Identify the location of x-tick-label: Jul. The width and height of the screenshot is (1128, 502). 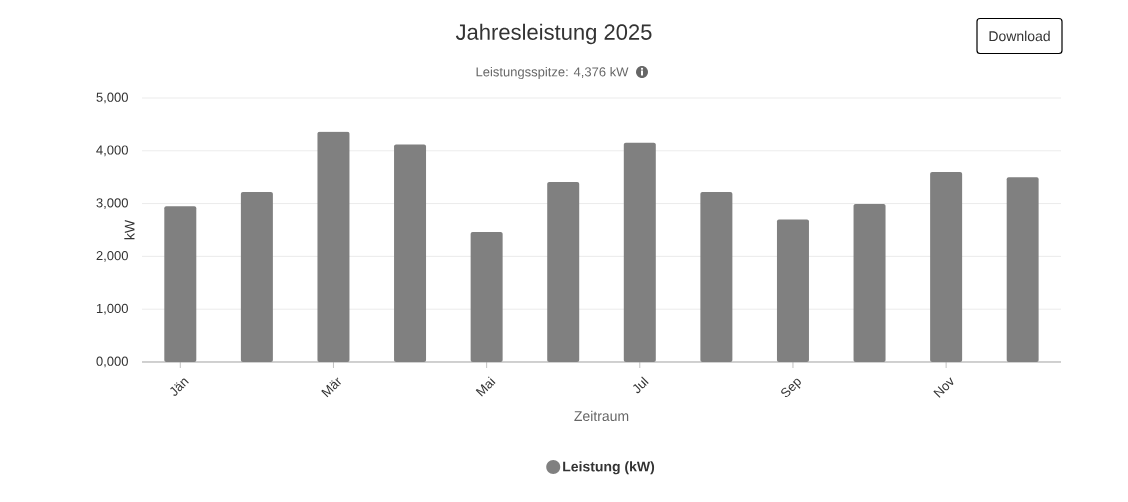
(641, 385).